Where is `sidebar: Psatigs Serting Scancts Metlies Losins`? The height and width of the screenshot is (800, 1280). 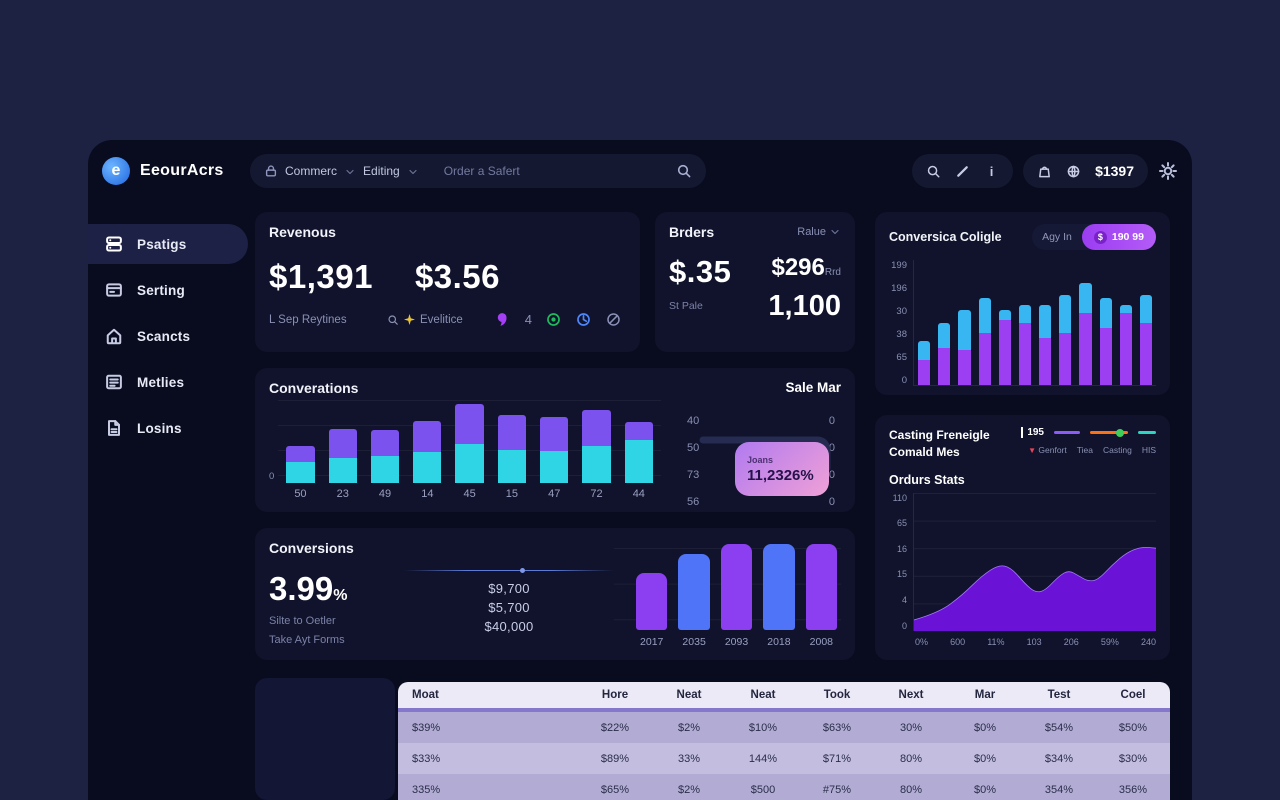
sidebar: Psatigs Serting Scancts Metlies Losins is located at coordinates (168, 339).